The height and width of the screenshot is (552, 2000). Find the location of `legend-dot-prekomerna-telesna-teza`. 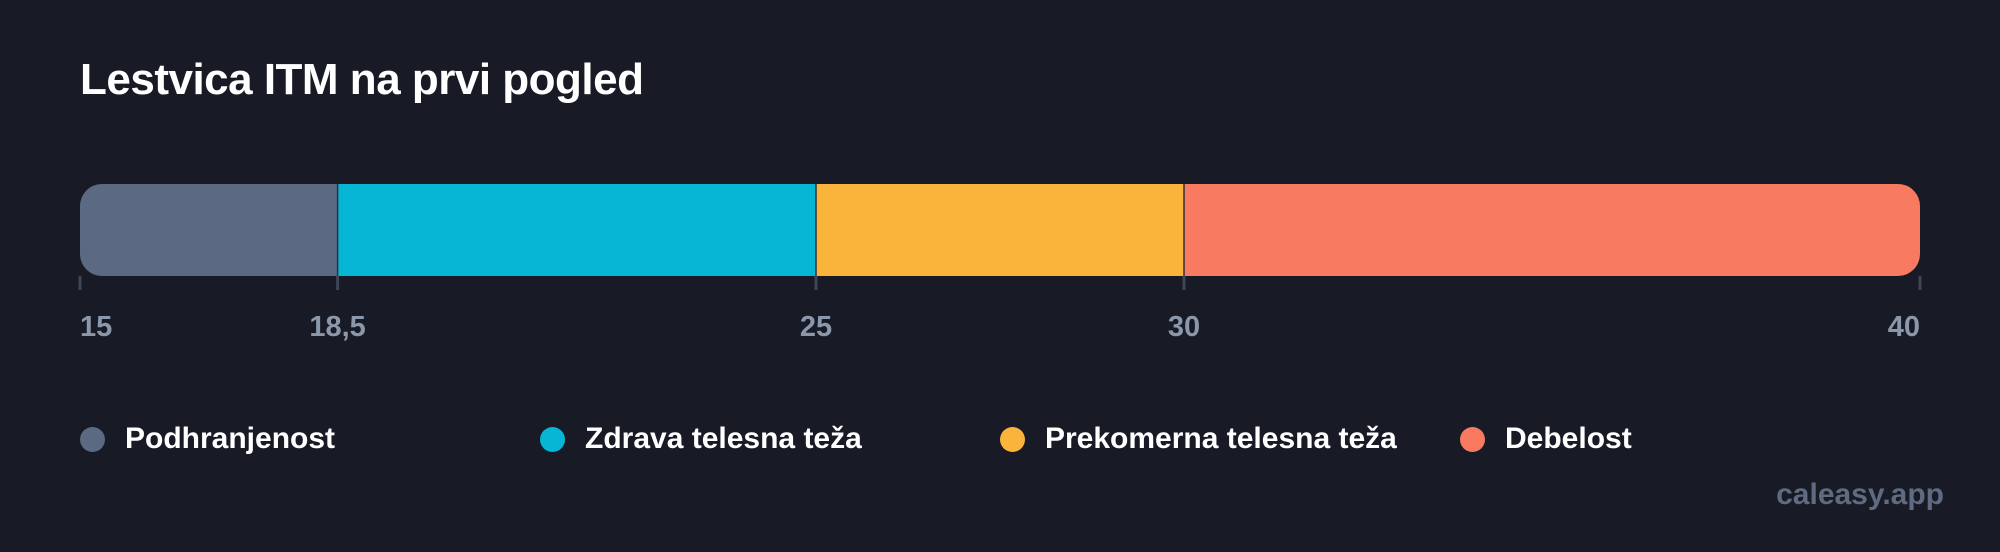

legend-dot-prekomerna-telesna-teza is located at coordinates (1012, 439).